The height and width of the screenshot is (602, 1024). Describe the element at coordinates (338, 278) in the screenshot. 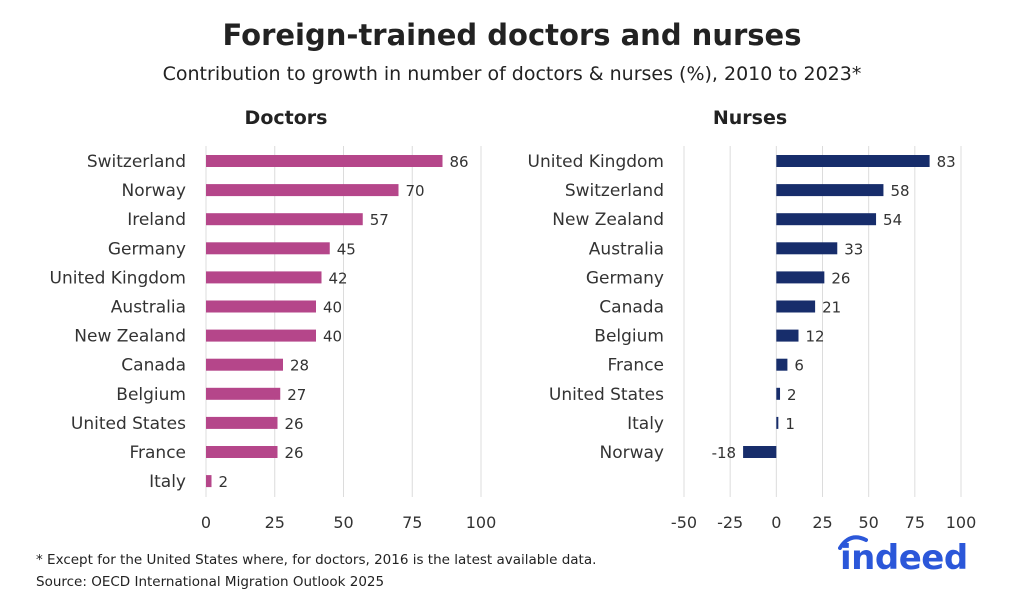

I see `doctors-value-label: 42` at that location.